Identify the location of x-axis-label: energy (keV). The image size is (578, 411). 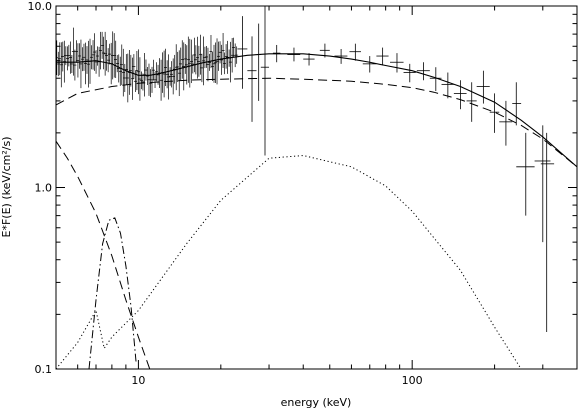
(316, 402).